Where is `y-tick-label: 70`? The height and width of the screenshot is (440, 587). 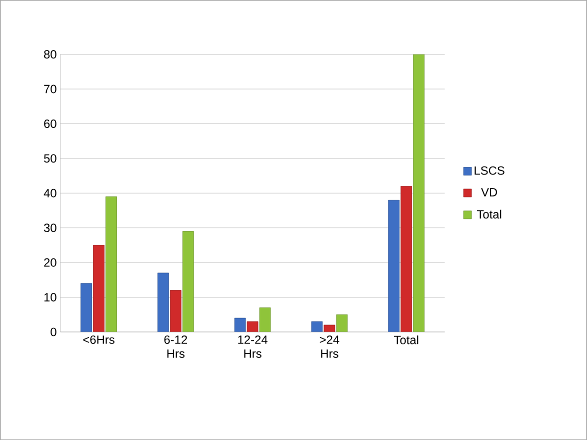 y-tick-label: 70 is located at coordinates (50, 89).